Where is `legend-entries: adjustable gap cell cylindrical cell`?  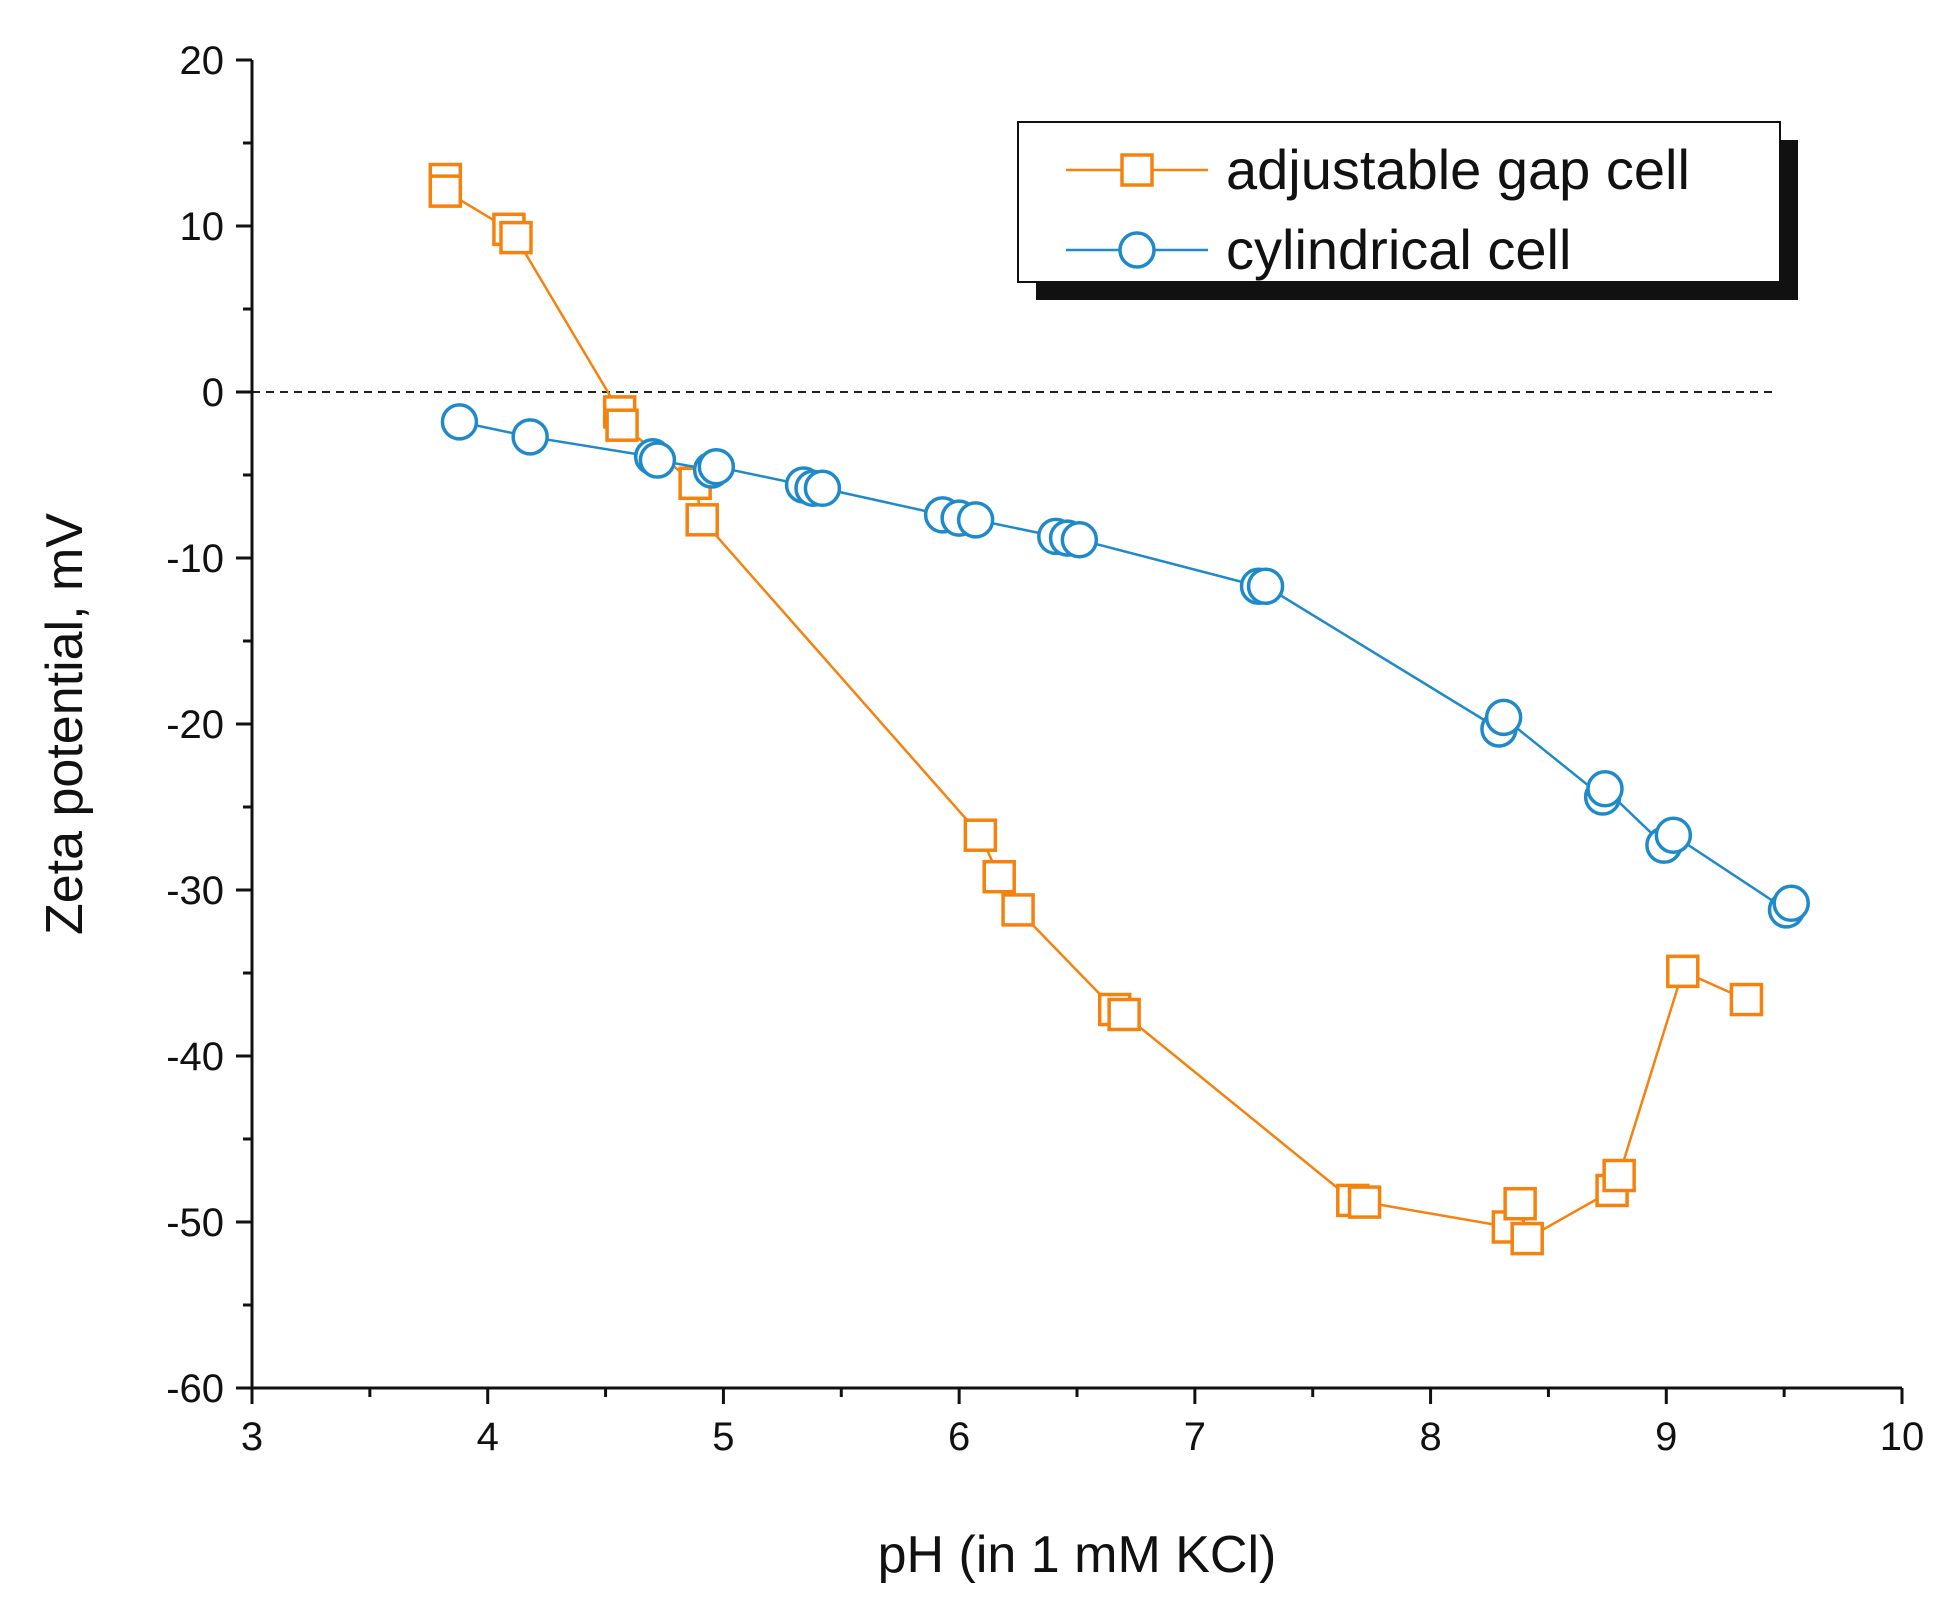 legend-entries: adjustable gap cell cylindrical cell is located at coordinates (1378, 209).